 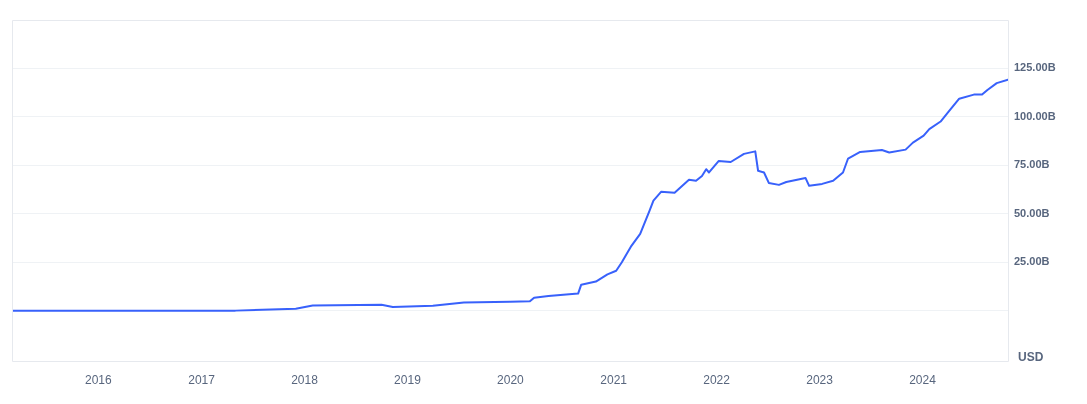 What do you see at coordinates (923, 379) in the screenshot?
I see `x-tick-label: 2024` at bounding box center [923, 379].